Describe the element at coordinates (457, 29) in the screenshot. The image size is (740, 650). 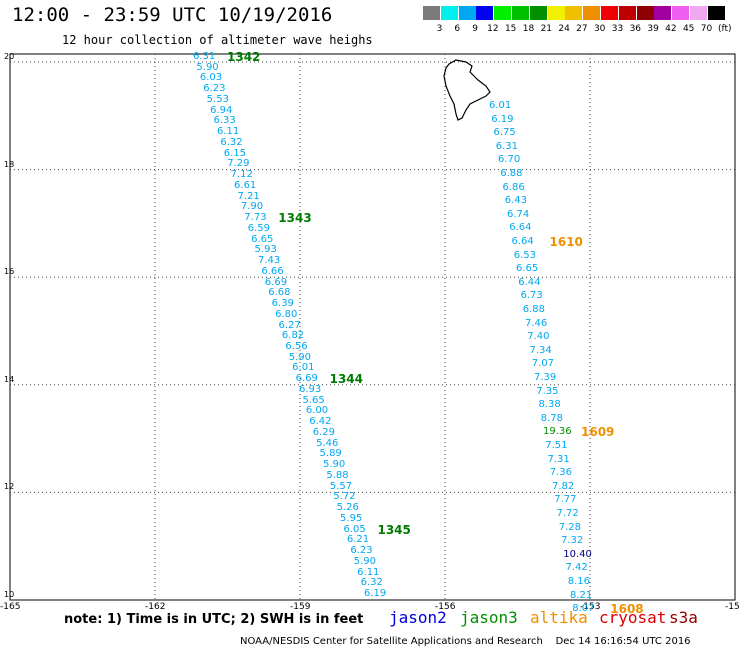
I see `legend-label: 6` at that location.